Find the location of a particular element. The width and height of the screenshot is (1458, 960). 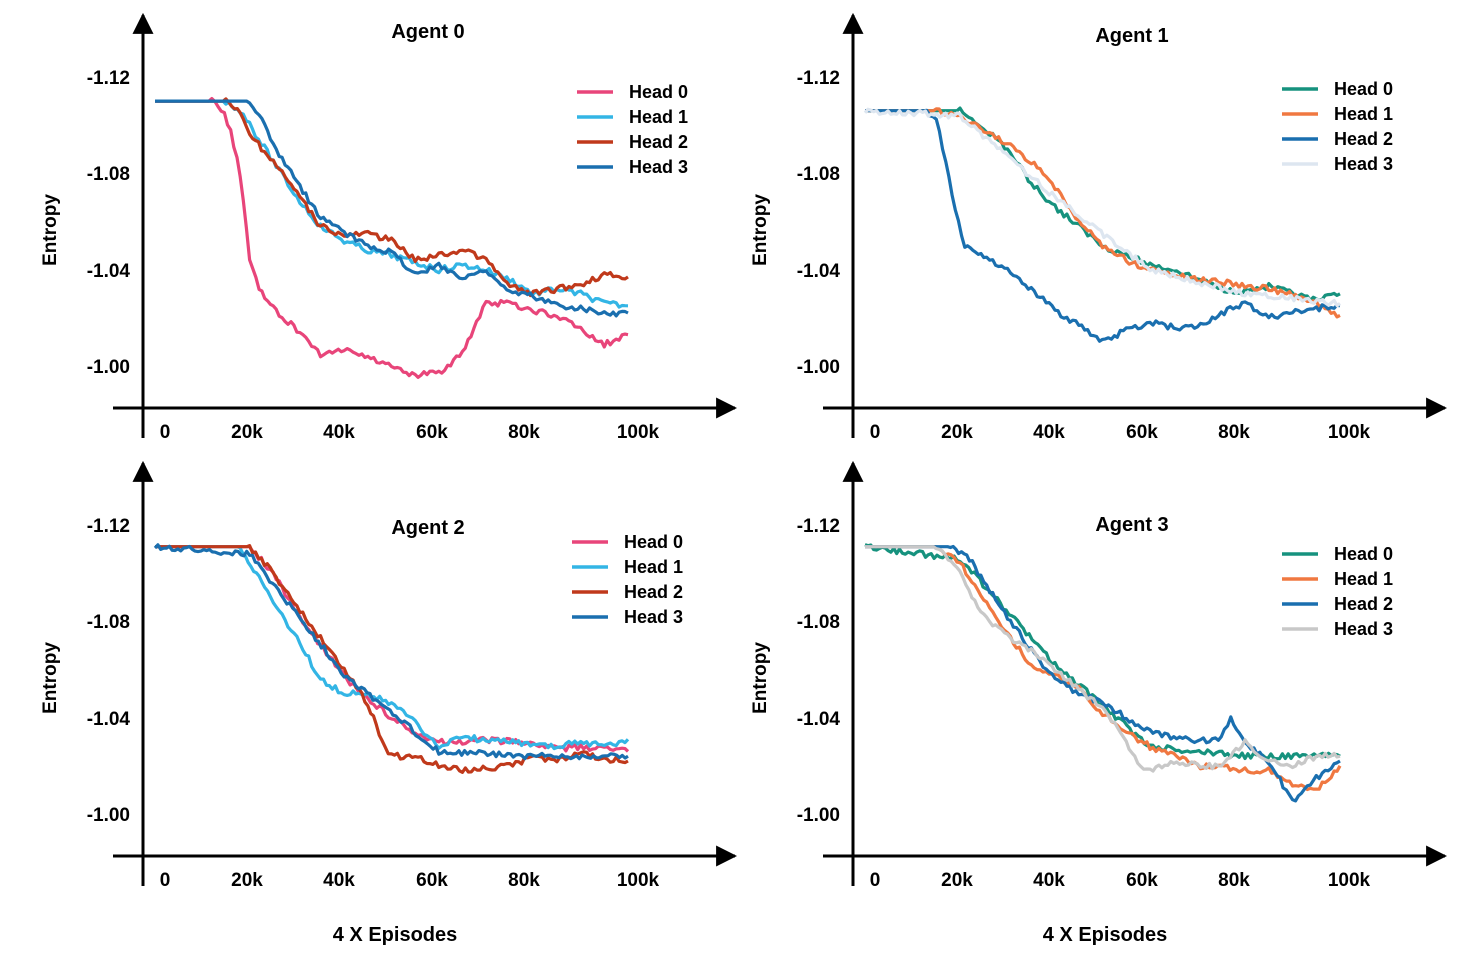

x-axis-label-right: 4 X Episodes is located at coordinates (1105, 935).